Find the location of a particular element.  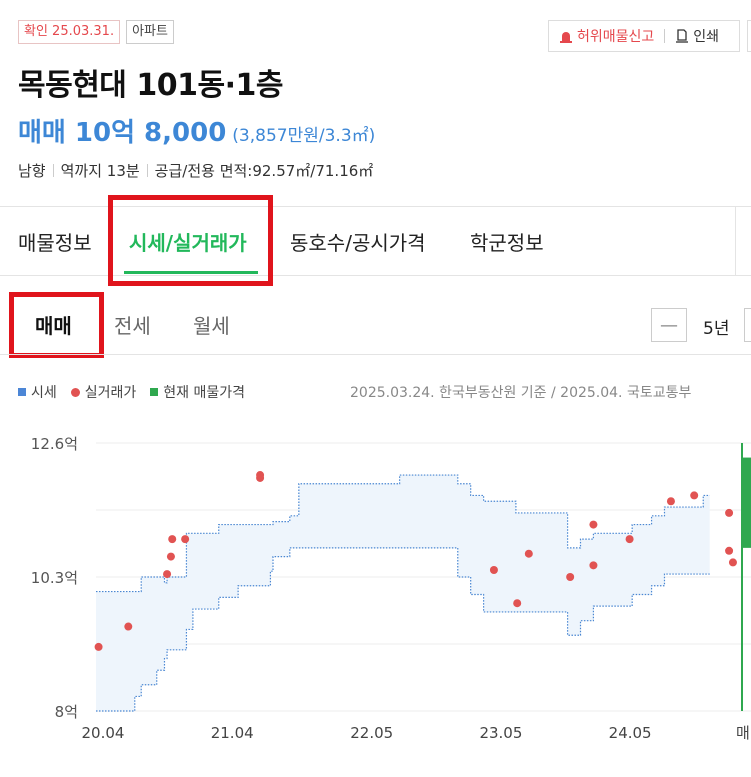

tab-unit-numbers: 동호수/공시가격 is located at coordinates (358, 242).